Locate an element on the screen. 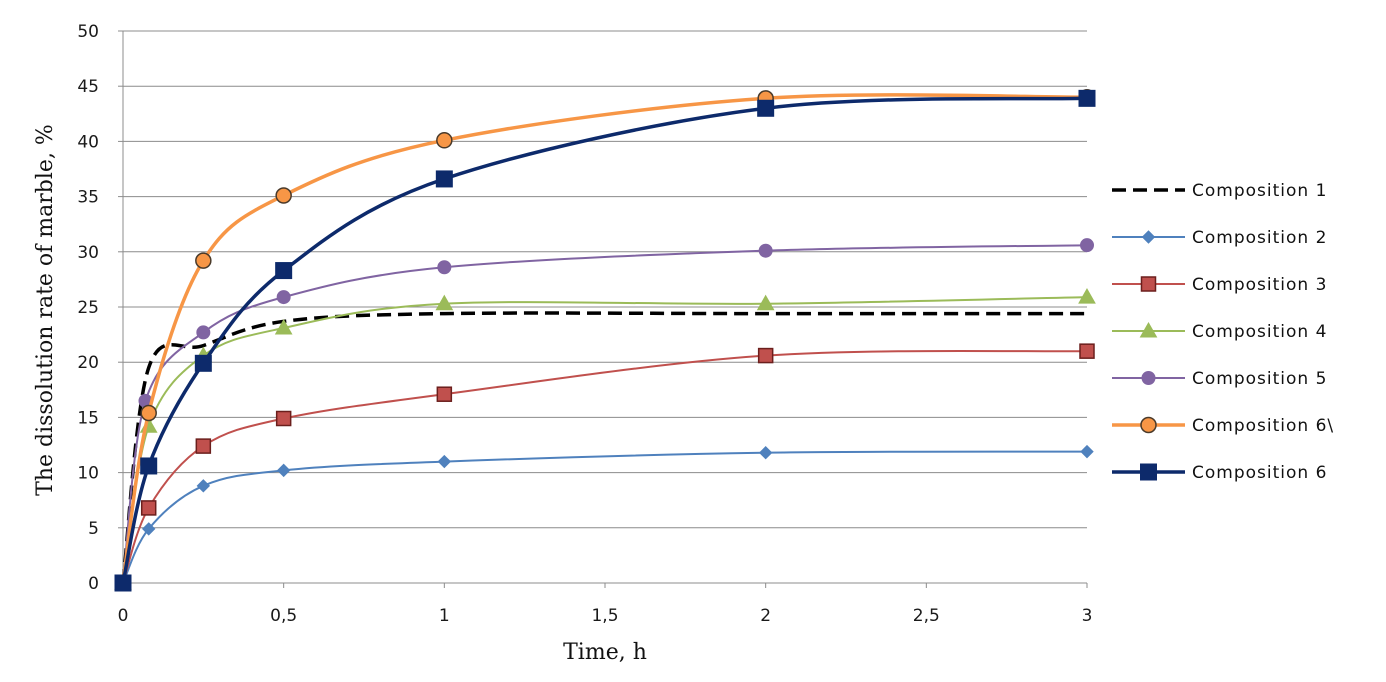  series-line is located at coordinates (605, 517).